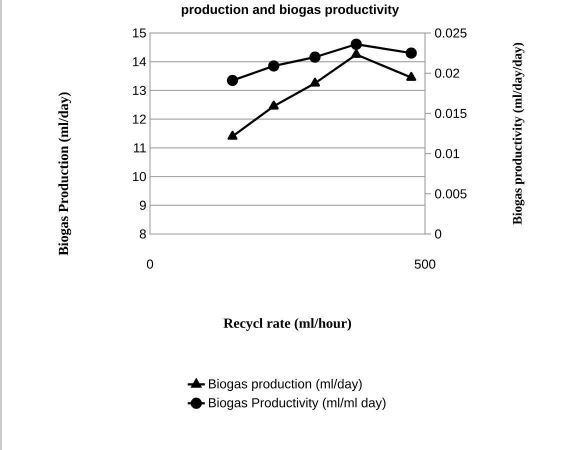 The width and height of the screenshot is (581, 450). I want to click on y2-tick-label: 0.01, so click(447, 153).